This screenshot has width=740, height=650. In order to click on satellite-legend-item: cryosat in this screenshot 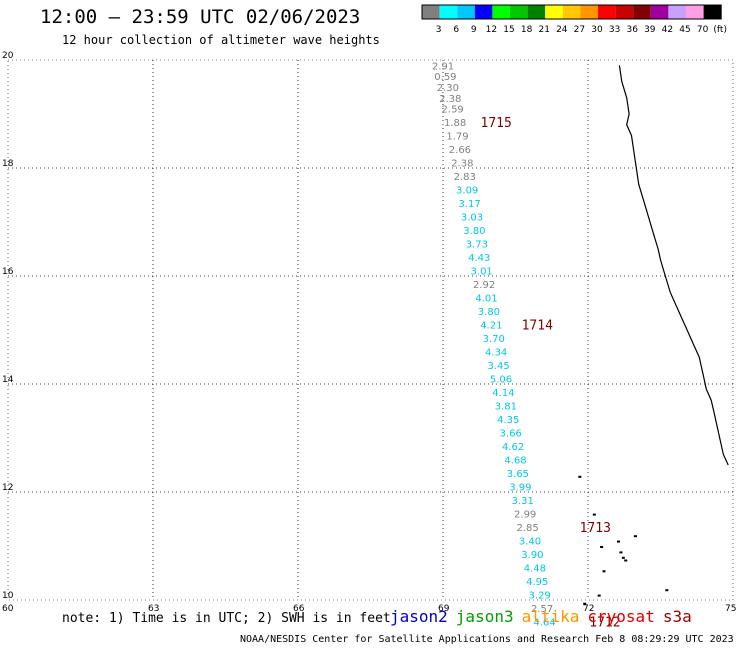, I will do `click(621, 616)`.